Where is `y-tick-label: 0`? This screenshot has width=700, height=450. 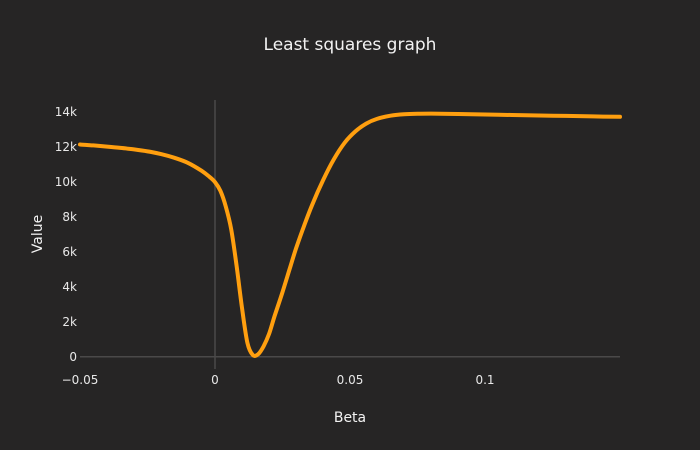 y-tick-label: 0 is located at coordinates (73, 357).